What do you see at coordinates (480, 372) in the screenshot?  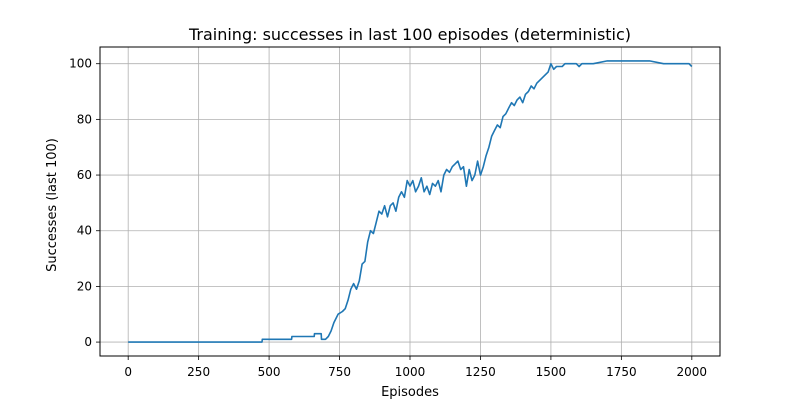 I see `x-tick-label: 1250` at bounding box center [480, 372].